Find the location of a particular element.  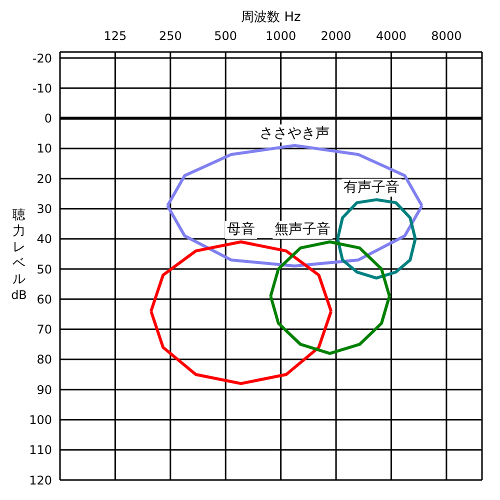

y-tick-label: 70 is located at coordinates (44, 329).